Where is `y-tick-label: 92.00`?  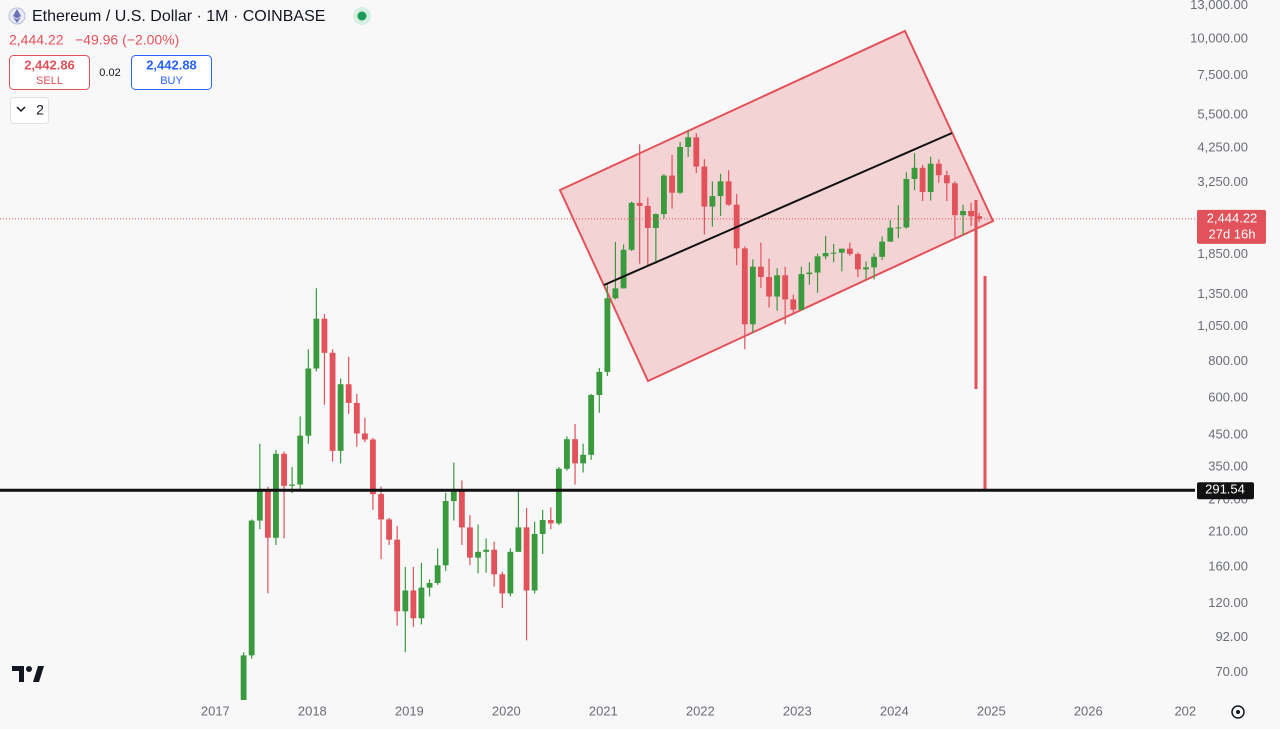
y-tick-label: 92.00 is located at coordinates (1231, 636).